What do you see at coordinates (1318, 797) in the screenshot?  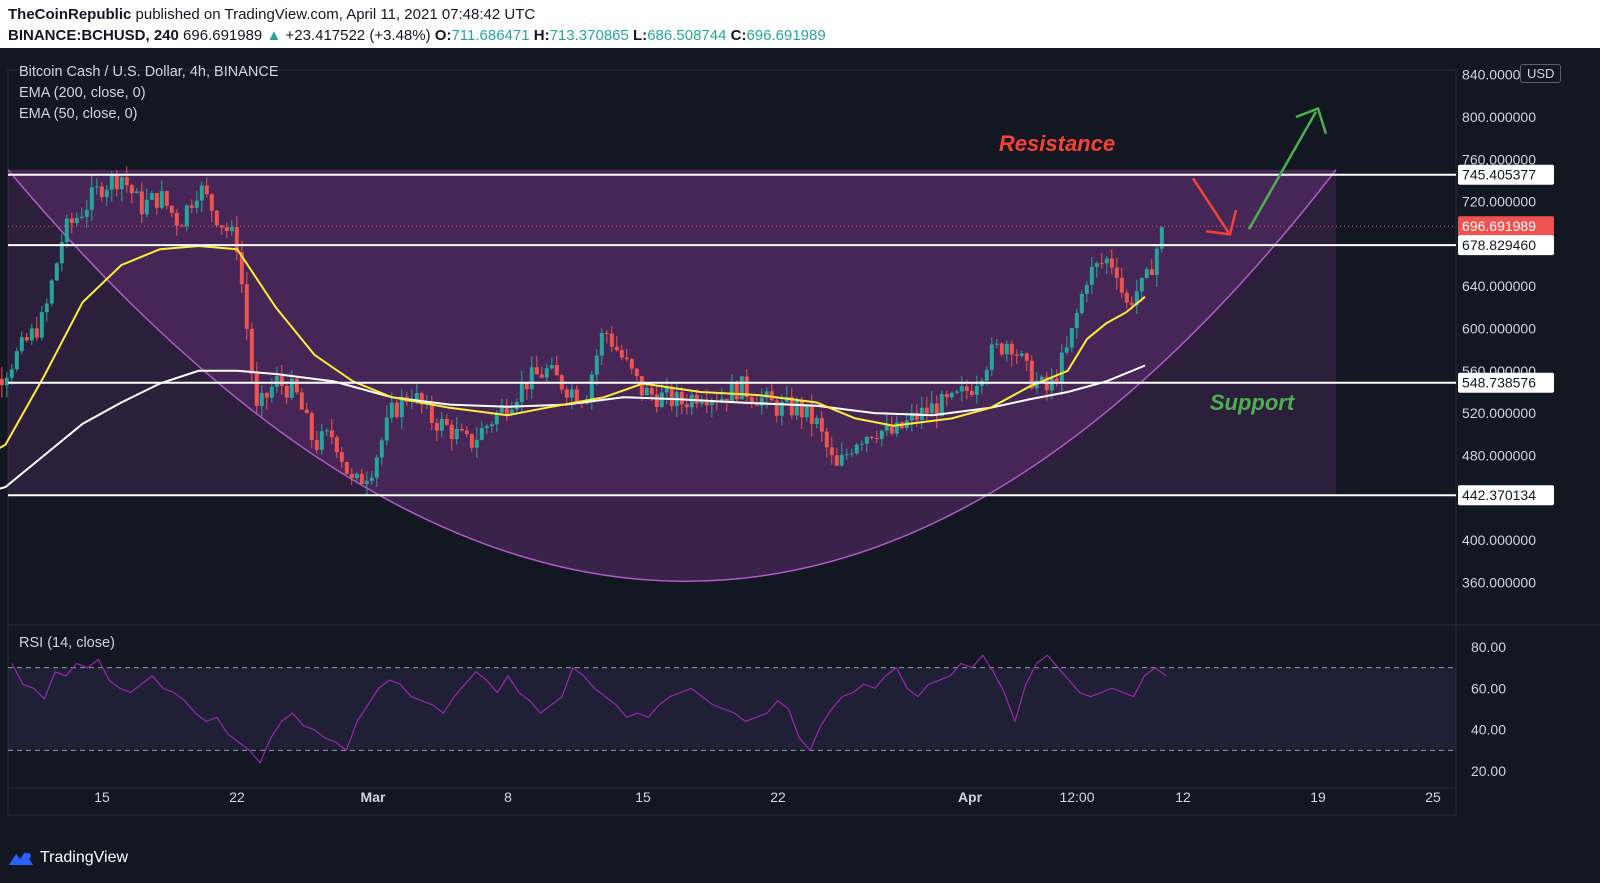 I see `time-tick-label: 19` at bounding box center [1318, 797].